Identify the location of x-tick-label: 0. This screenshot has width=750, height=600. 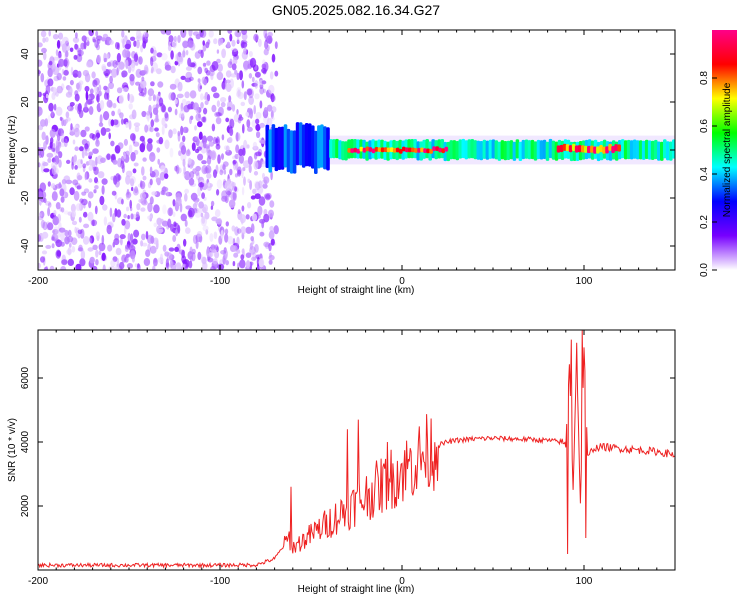
(402, 281).